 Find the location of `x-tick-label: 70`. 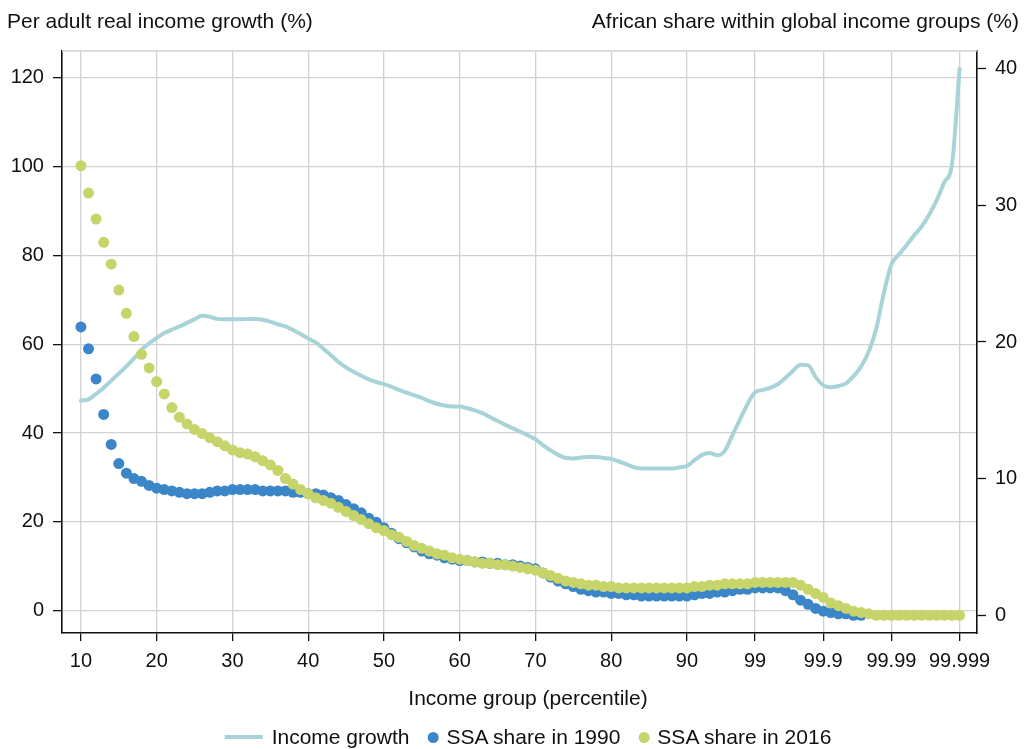

x-tick-label: 70 is located at coordinates (535, 659).